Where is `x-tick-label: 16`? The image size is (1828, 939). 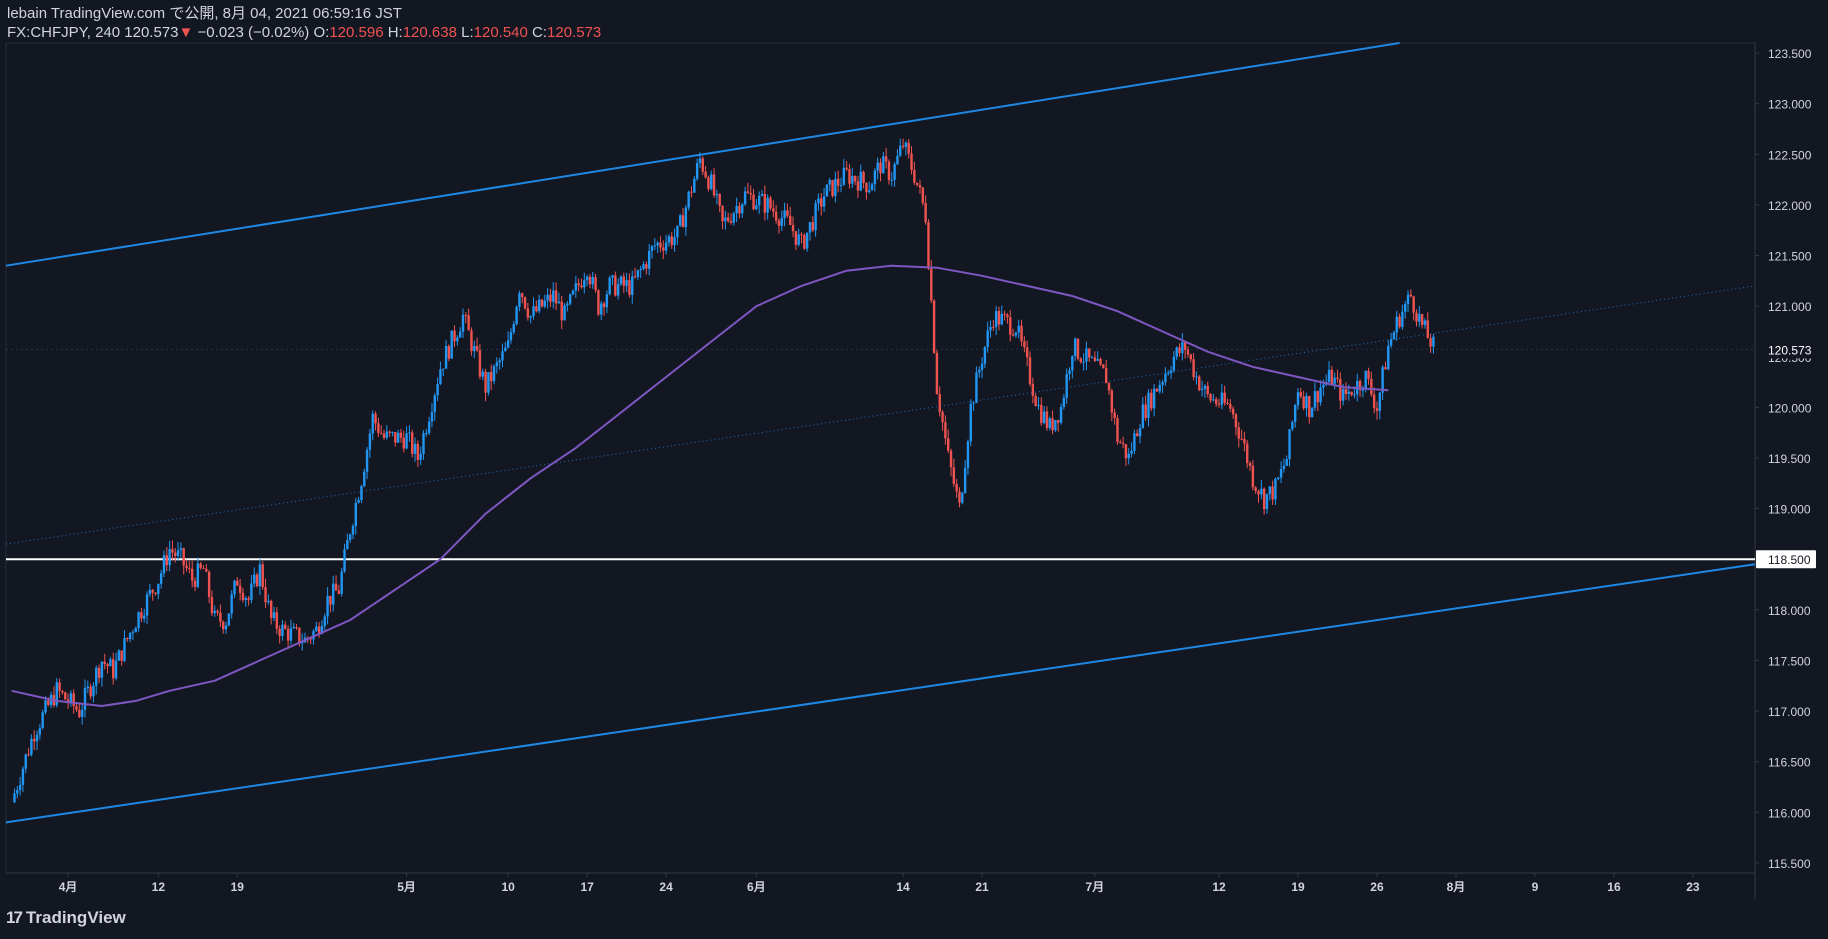
x-tick-label: 16 is located at coordinates (1614, 887).